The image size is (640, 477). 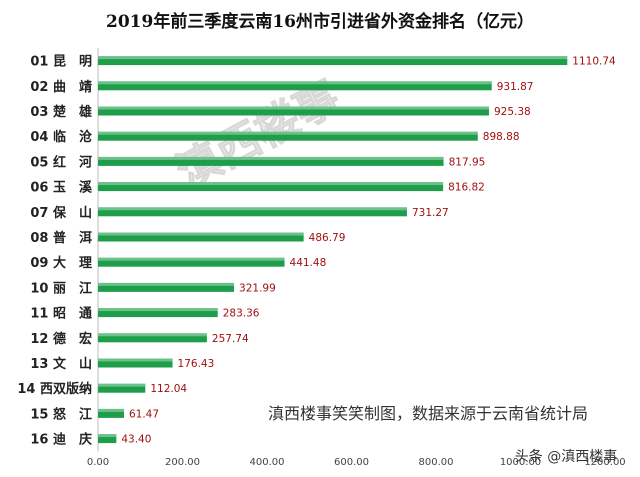 What do you see at coordinates (466, 188) in the screenshot?
I see `value-label: 816.82` at bounding box center [466, 188].